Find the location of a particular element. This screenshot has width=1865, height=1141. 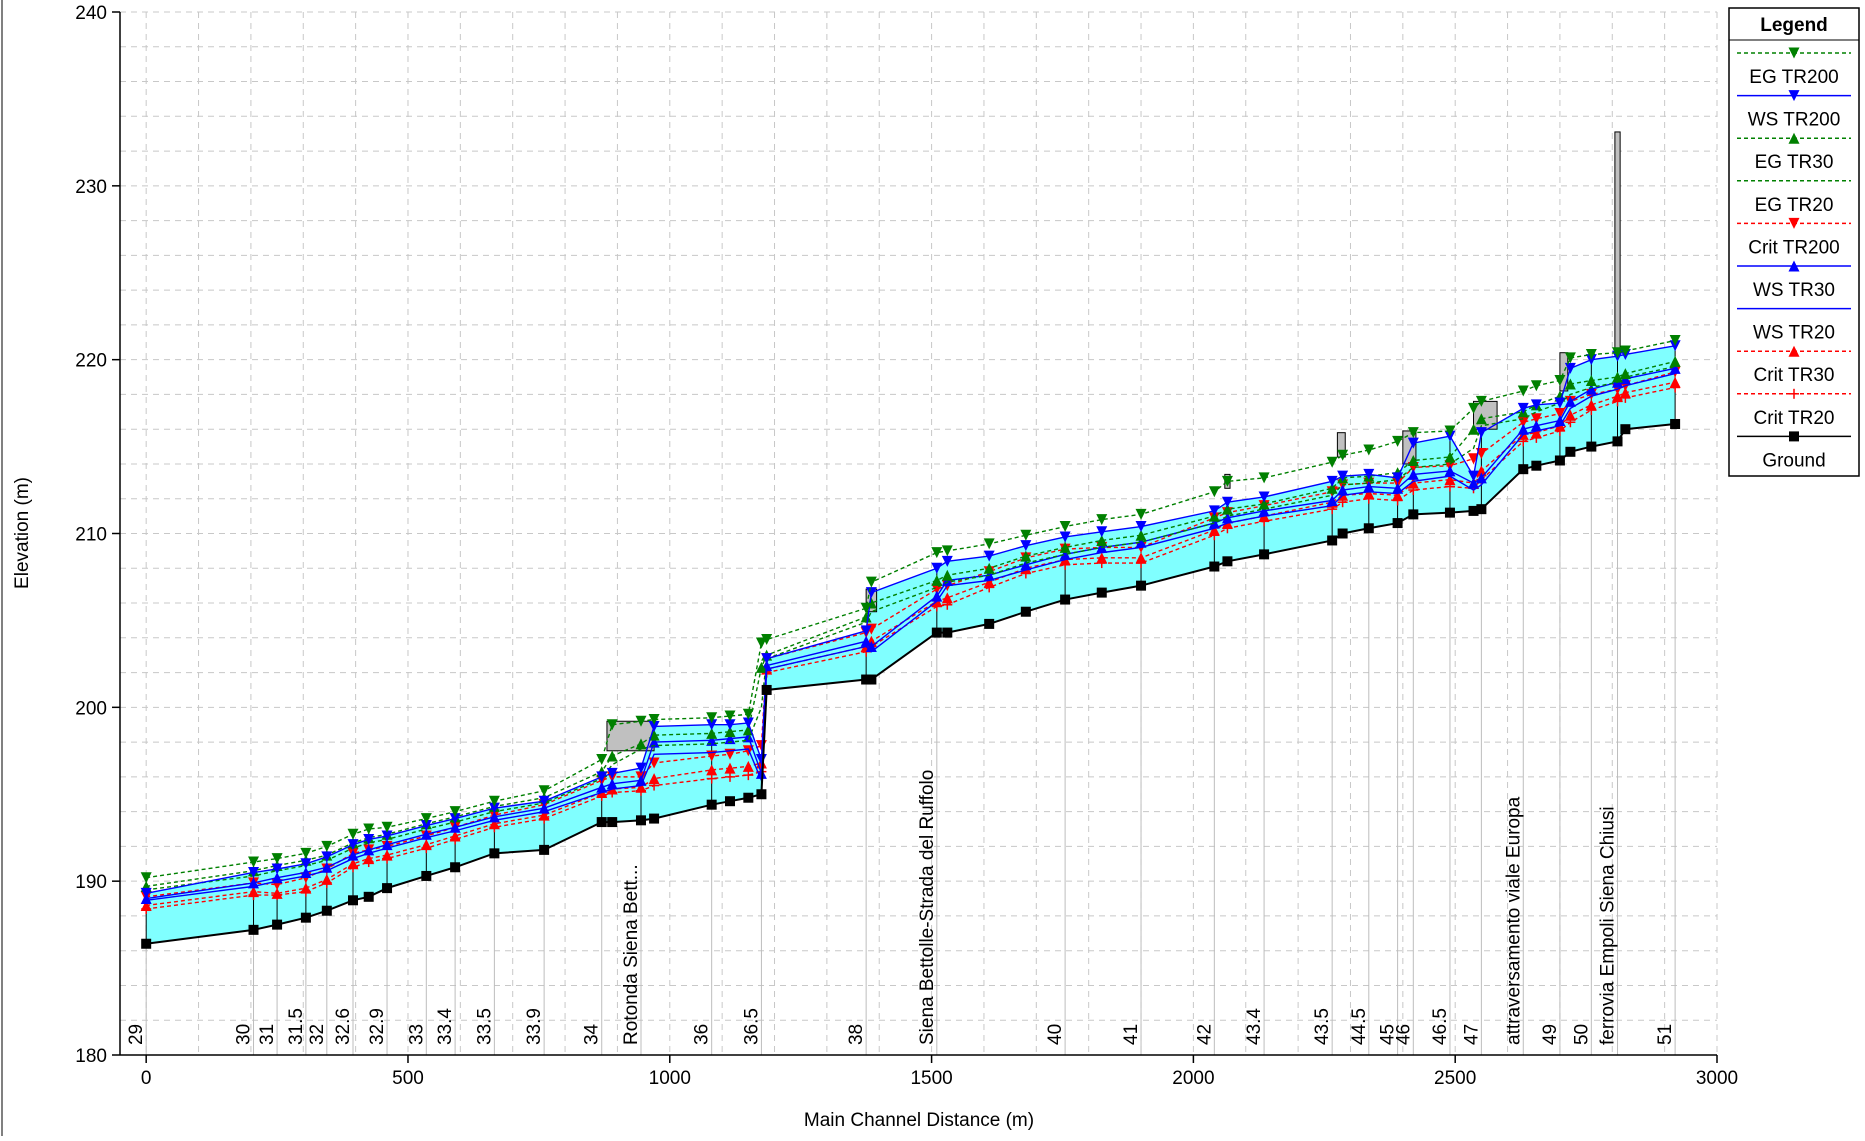

station-label: 49 is located at coordinates (1550, 1034).